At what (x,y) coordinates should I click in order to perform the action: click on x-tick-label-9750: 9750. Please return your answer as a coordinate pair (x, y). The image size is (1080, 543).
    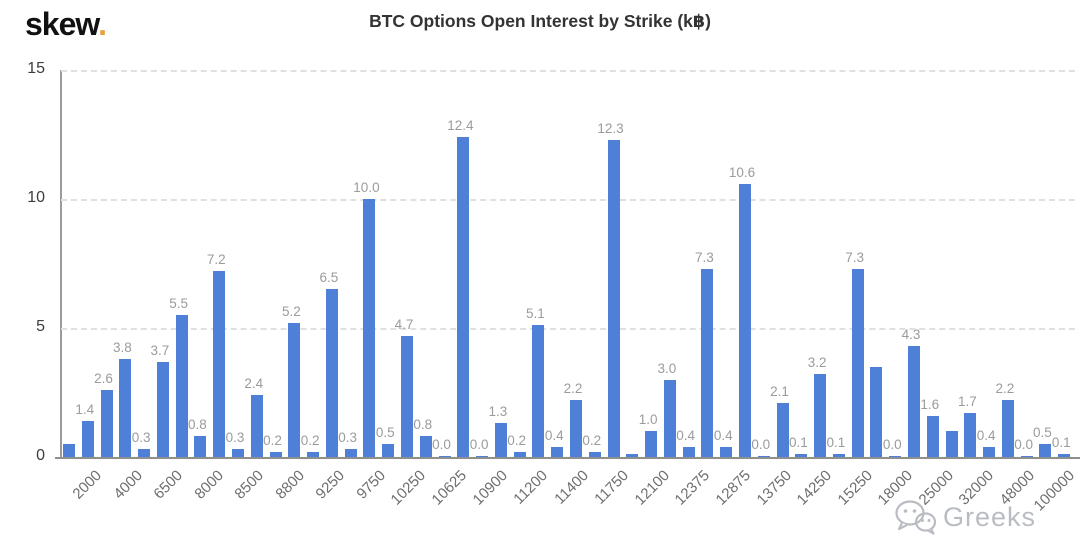
    Looking at the image, I should click on (371, 485).